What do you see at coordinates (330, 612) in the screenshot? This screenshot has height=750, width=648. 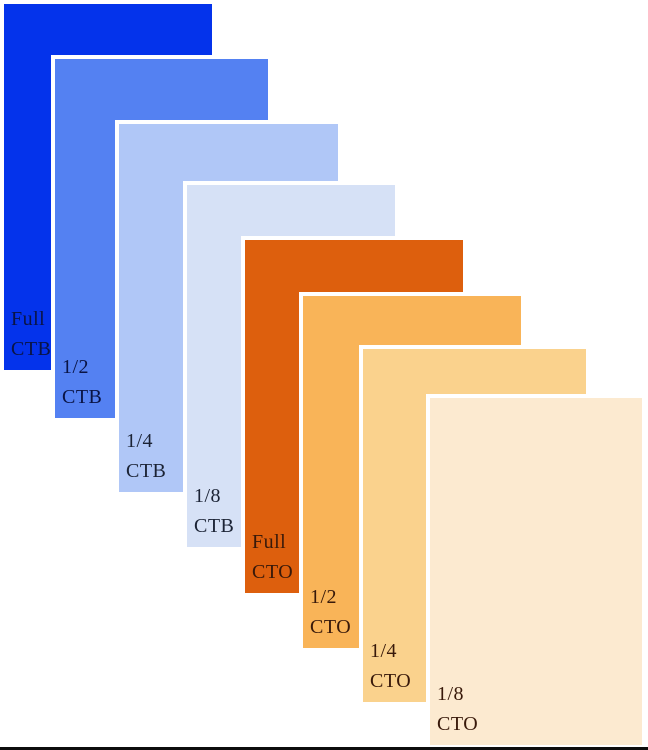 I see `gel-label: 1/2 CTO` at bounding box center [330, 612].